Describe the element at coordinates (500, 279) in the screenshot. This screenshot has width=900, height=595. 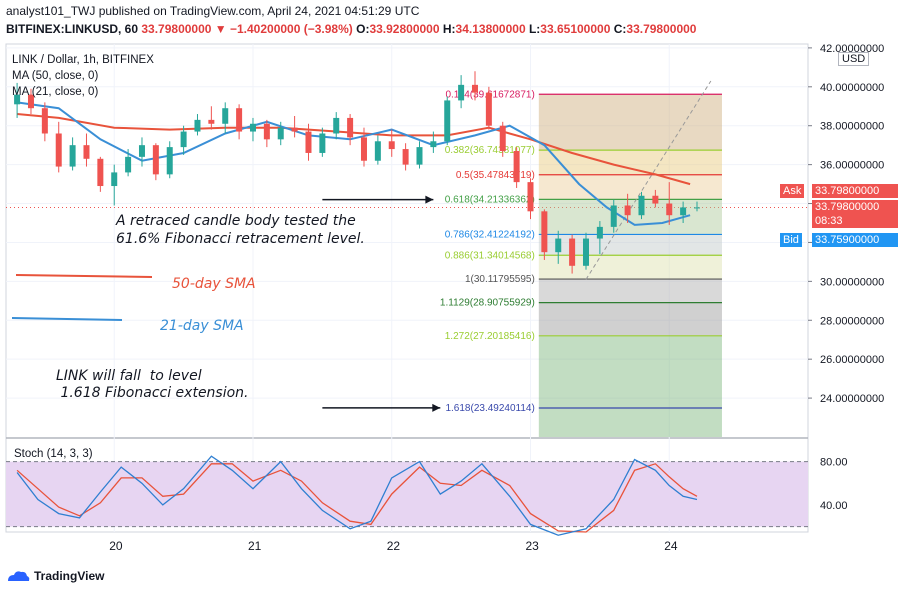
I see `fib-level-label: 1(30.11795595)` at that location.